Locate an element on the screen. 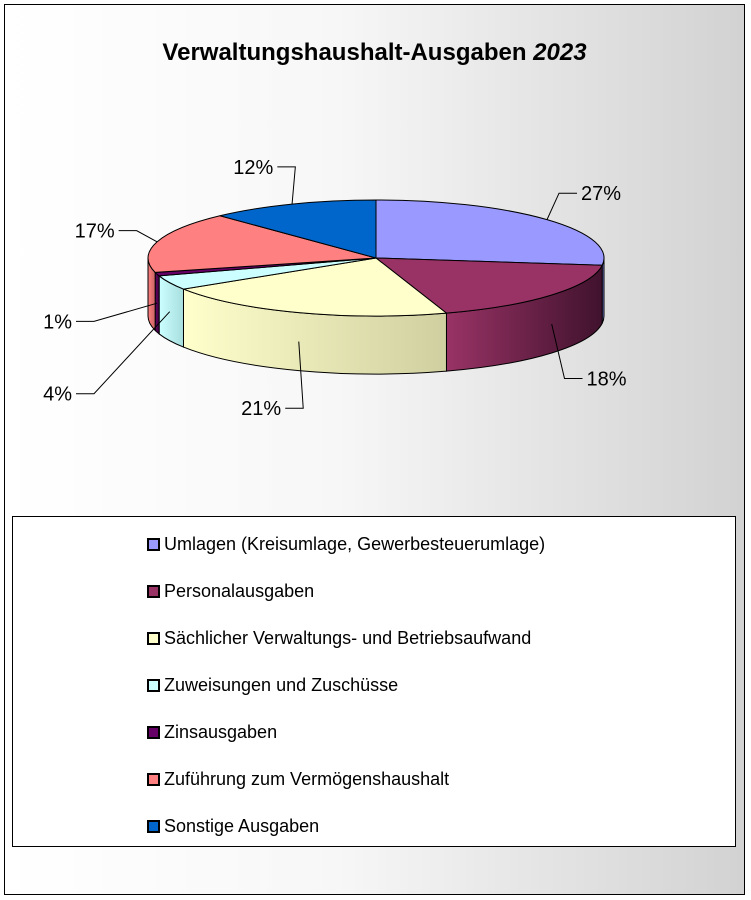 The width and height of the screenshot is (751, 900). data-label: 12% is located at coordinates (253, 168).